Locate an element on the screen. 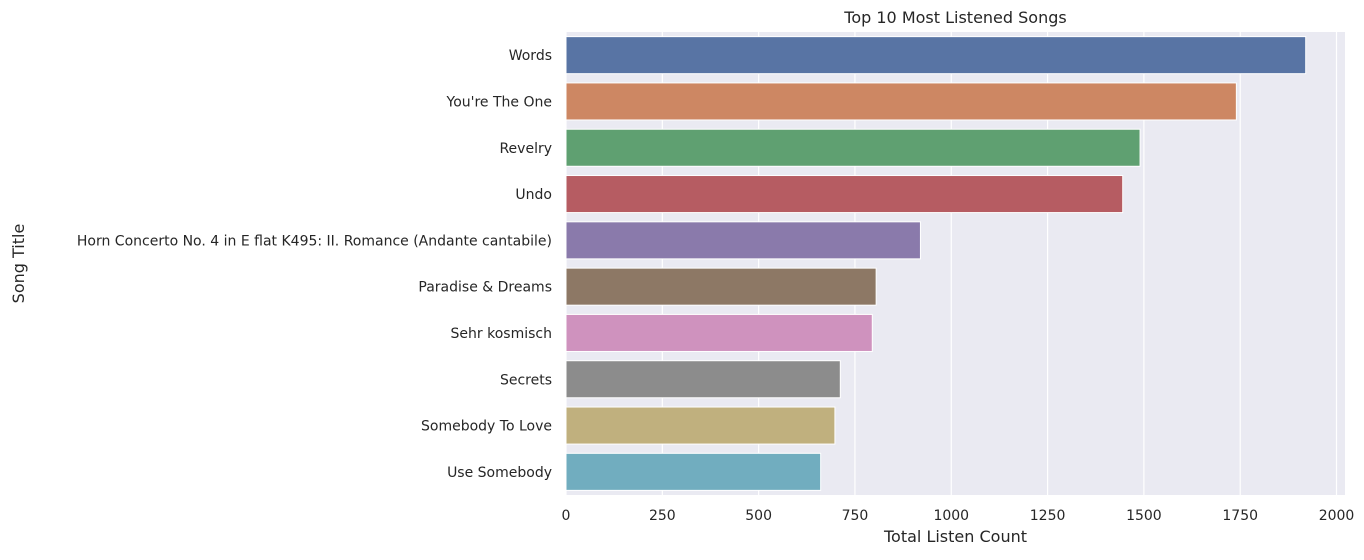  x-tick-labels: 0 250 500 750 1000 1250 1500 1750 2000 is located at coordinates (958, 516).